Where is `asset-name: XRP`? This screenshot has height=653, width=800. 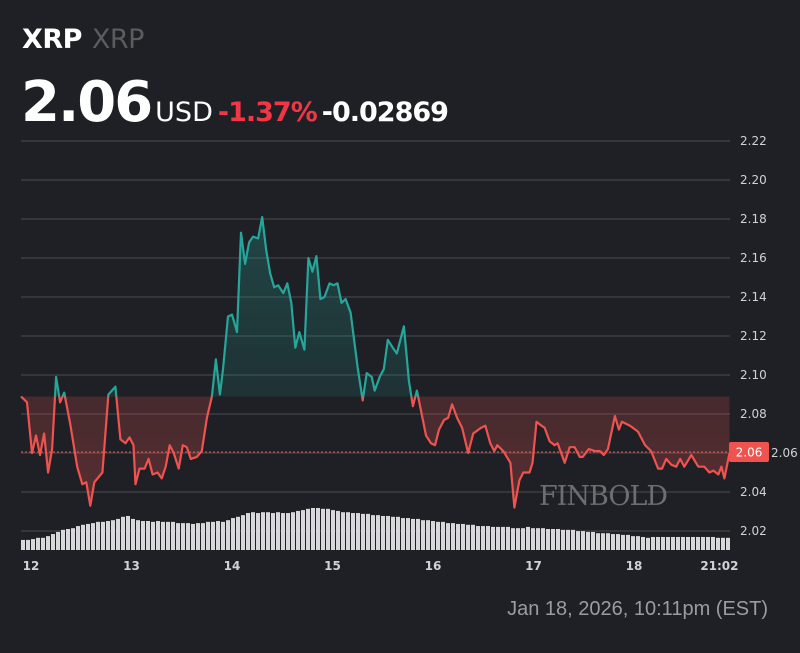 asset-name: XRP is located at coordinates (118, 39).